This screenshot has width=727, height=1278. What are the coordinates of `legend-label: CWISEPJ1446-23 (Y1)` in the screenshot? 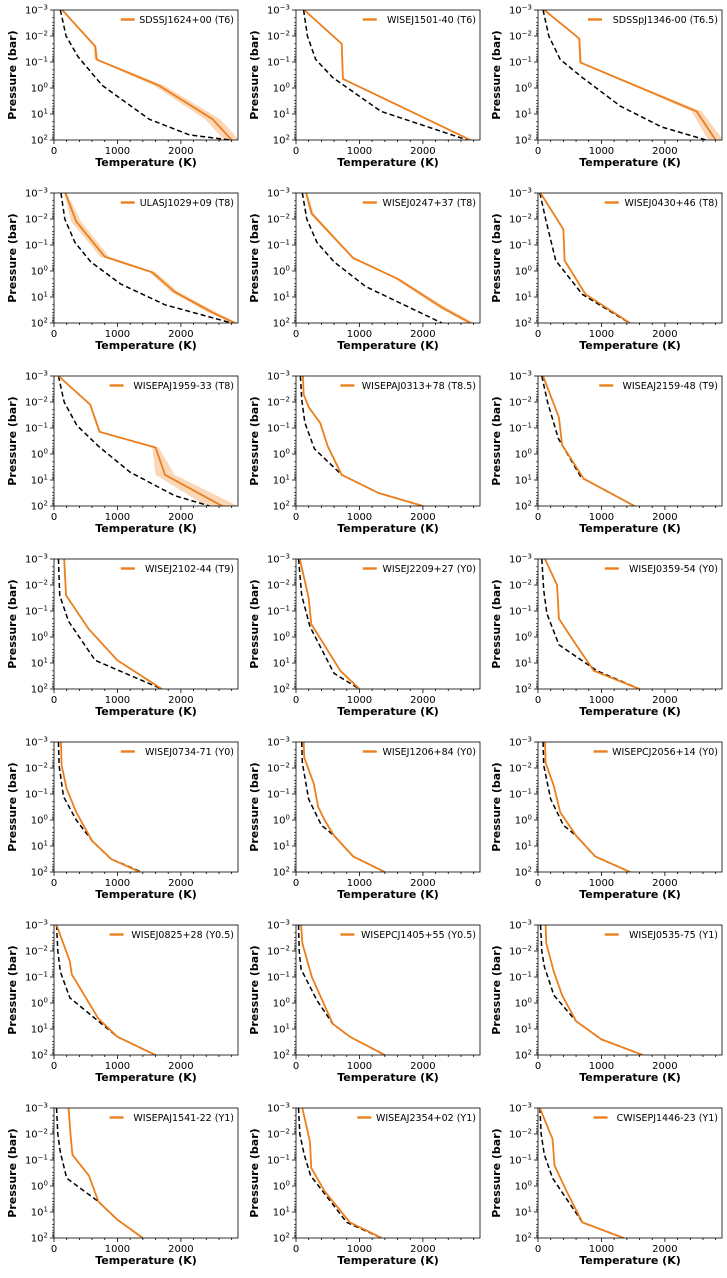 It's located at (667, 1118).